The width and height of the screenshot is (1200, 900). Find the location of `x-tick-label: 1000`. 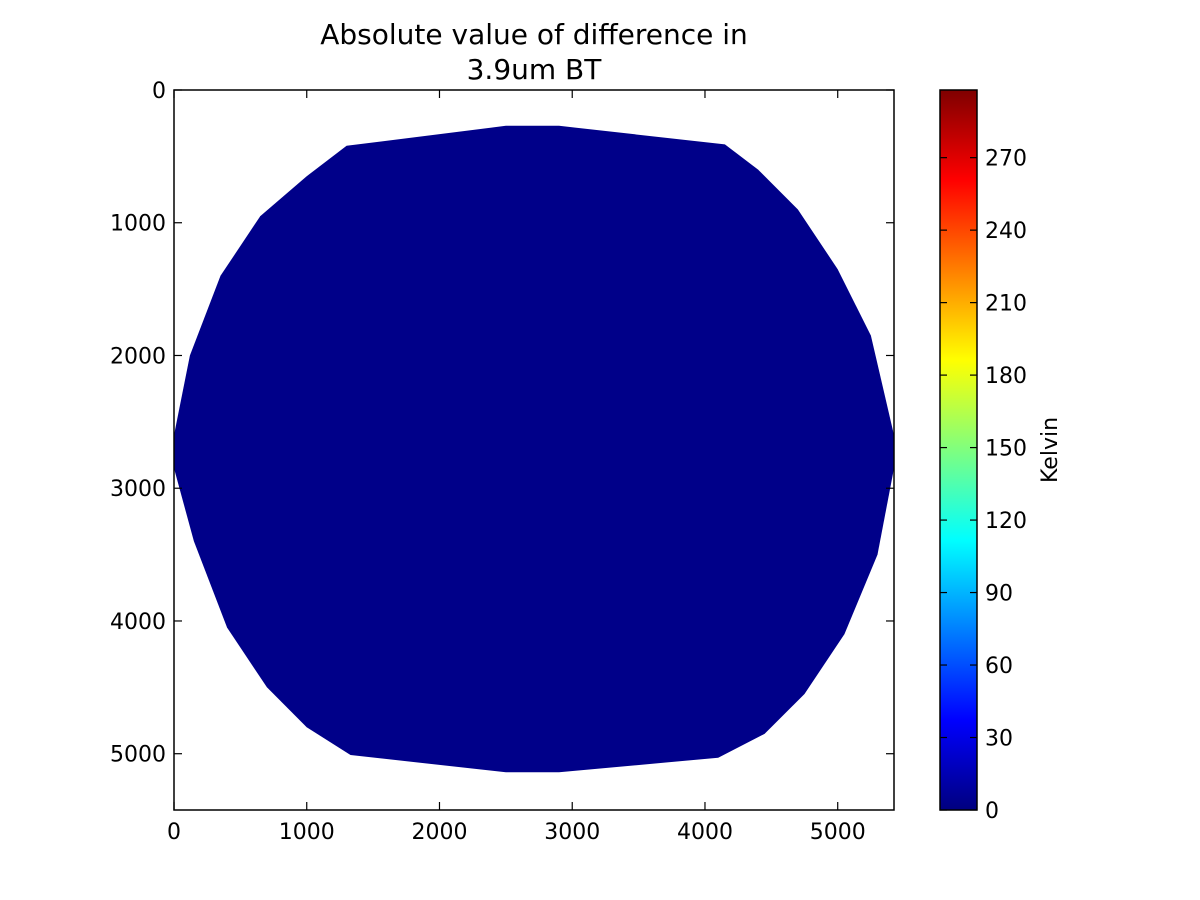

x-tick-label: 1000 is located at coordinates (307, 832).